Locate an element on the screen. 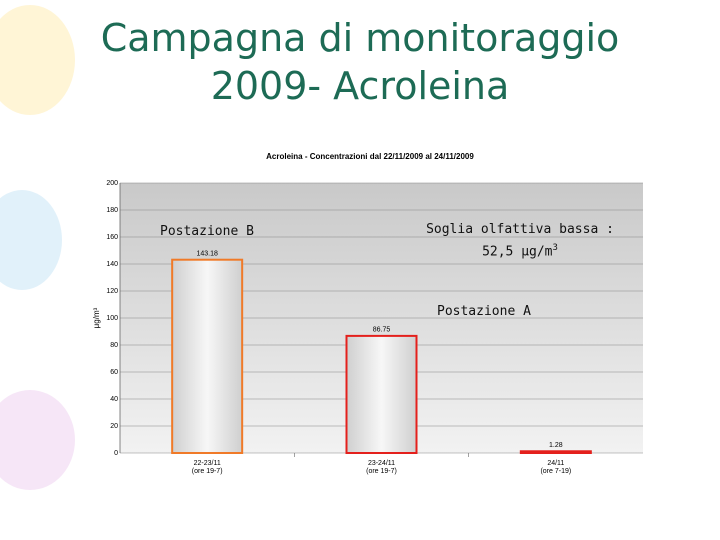  annotation-text: 52,5 μg/m is located at coordinates (517, 252).